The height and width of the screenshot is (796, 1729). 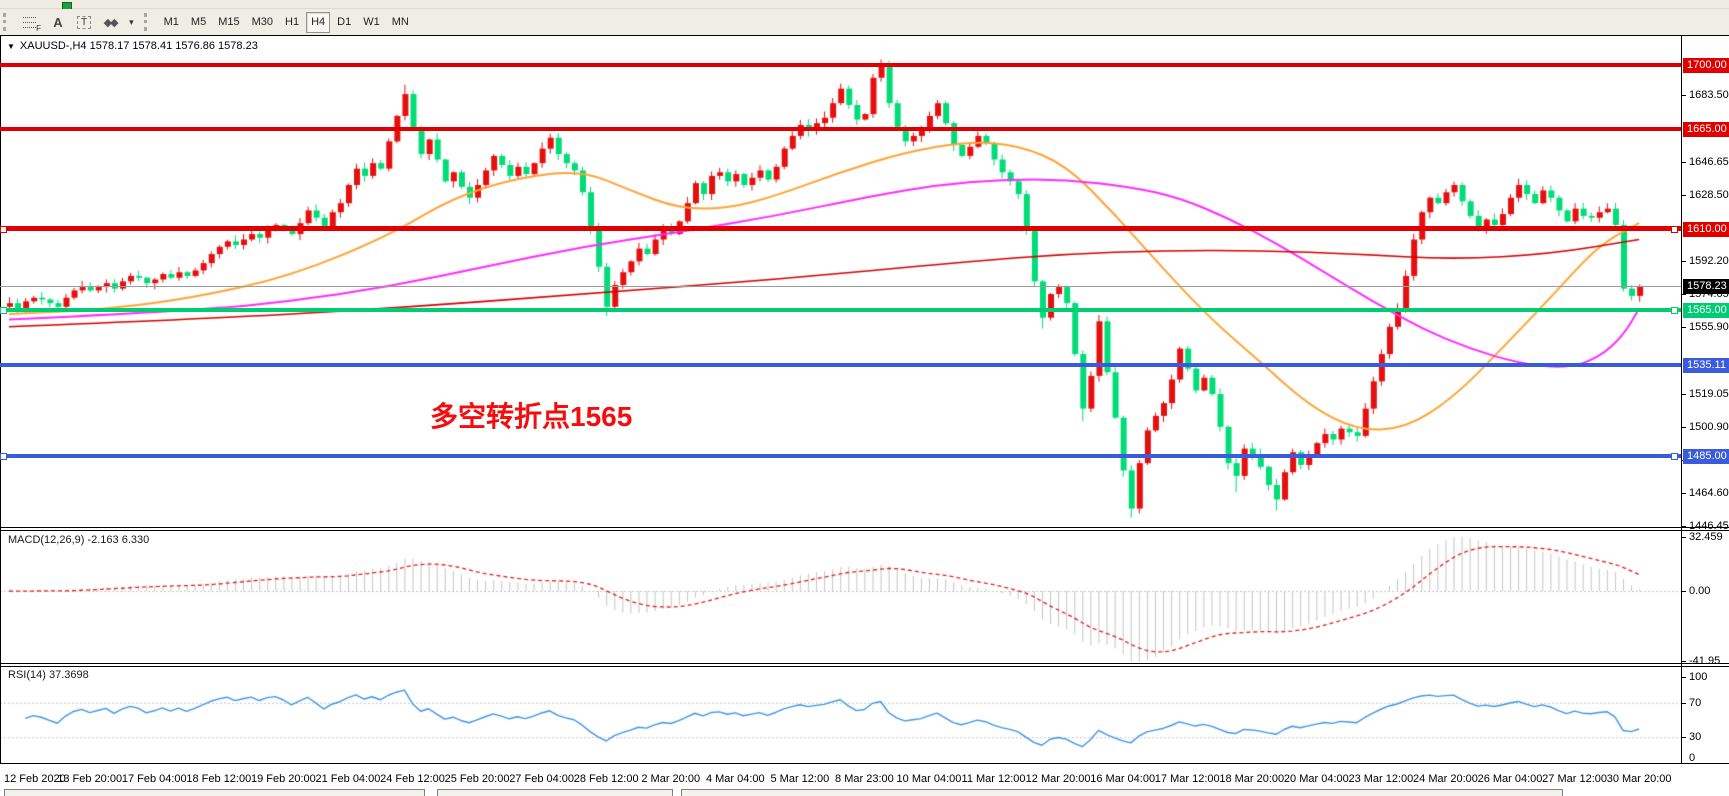 I want to click on time-axis-label: 21 Feb 04:00, so click(x=348, y=779).